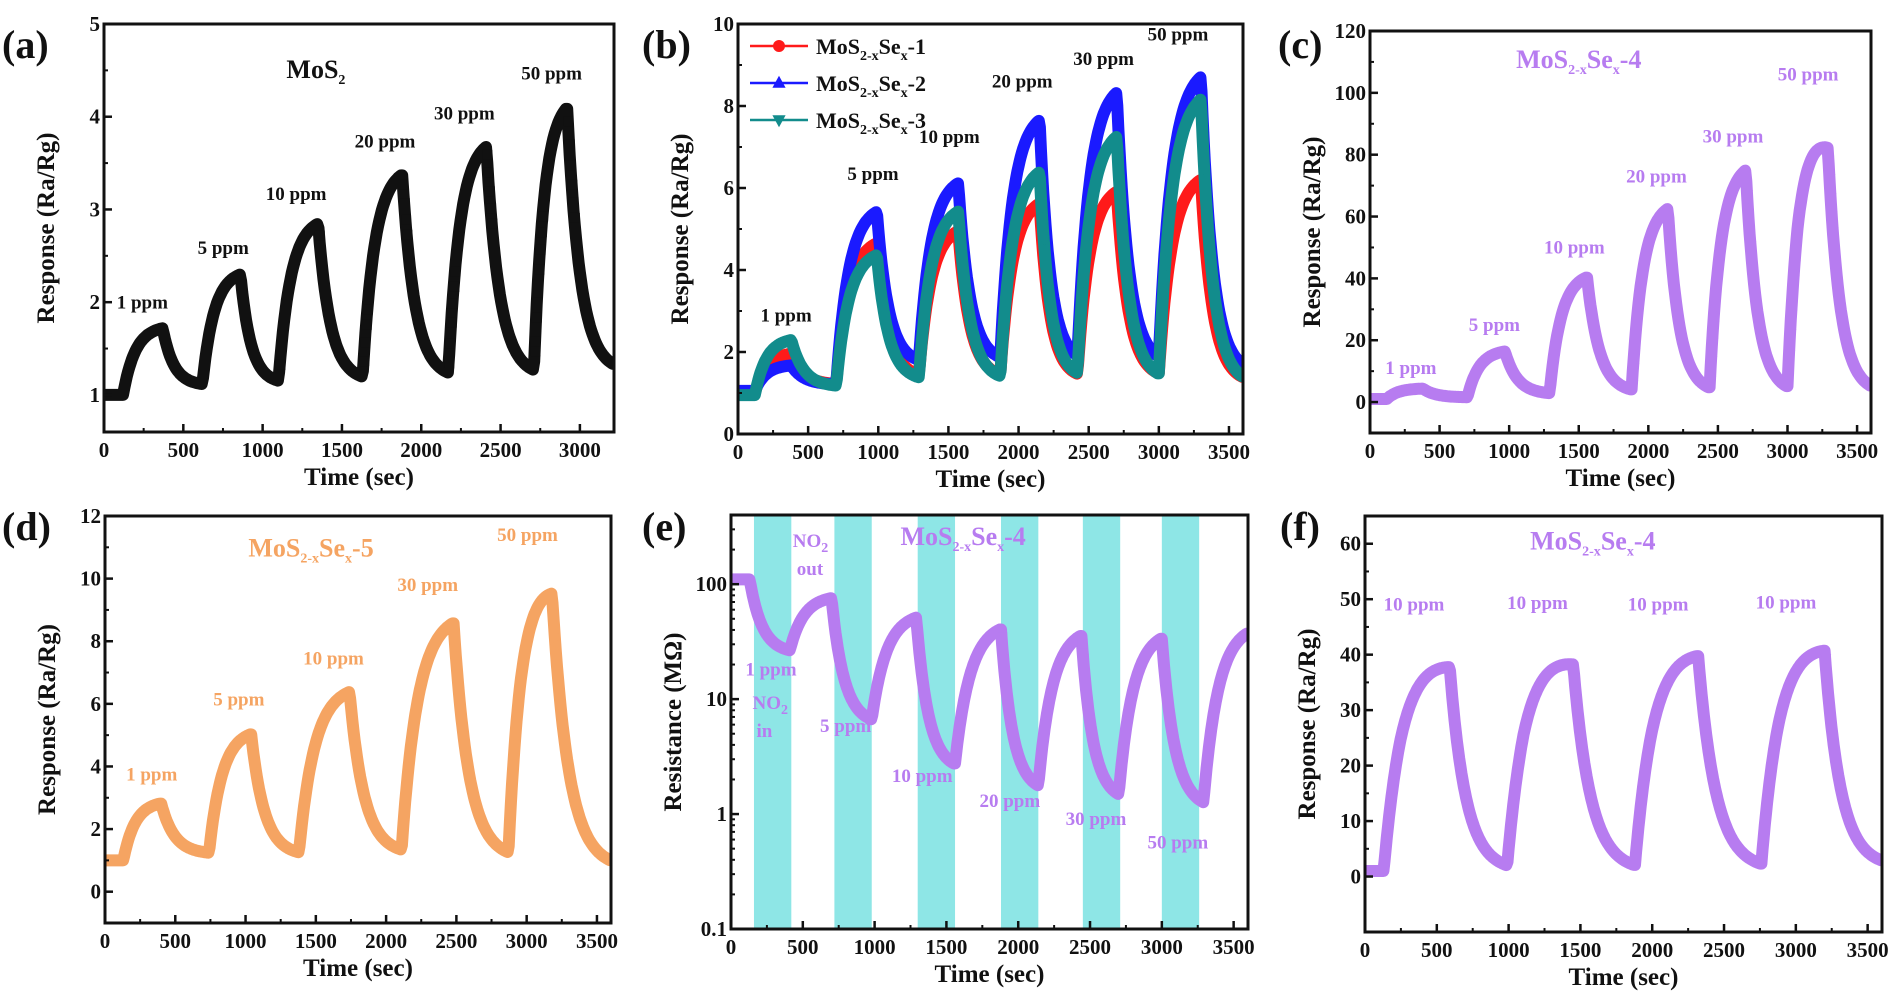  What do you see at coordinates (810, 569) in the screenshot?
I see `gas-flow-label: out` at bounding box center [810, 569].